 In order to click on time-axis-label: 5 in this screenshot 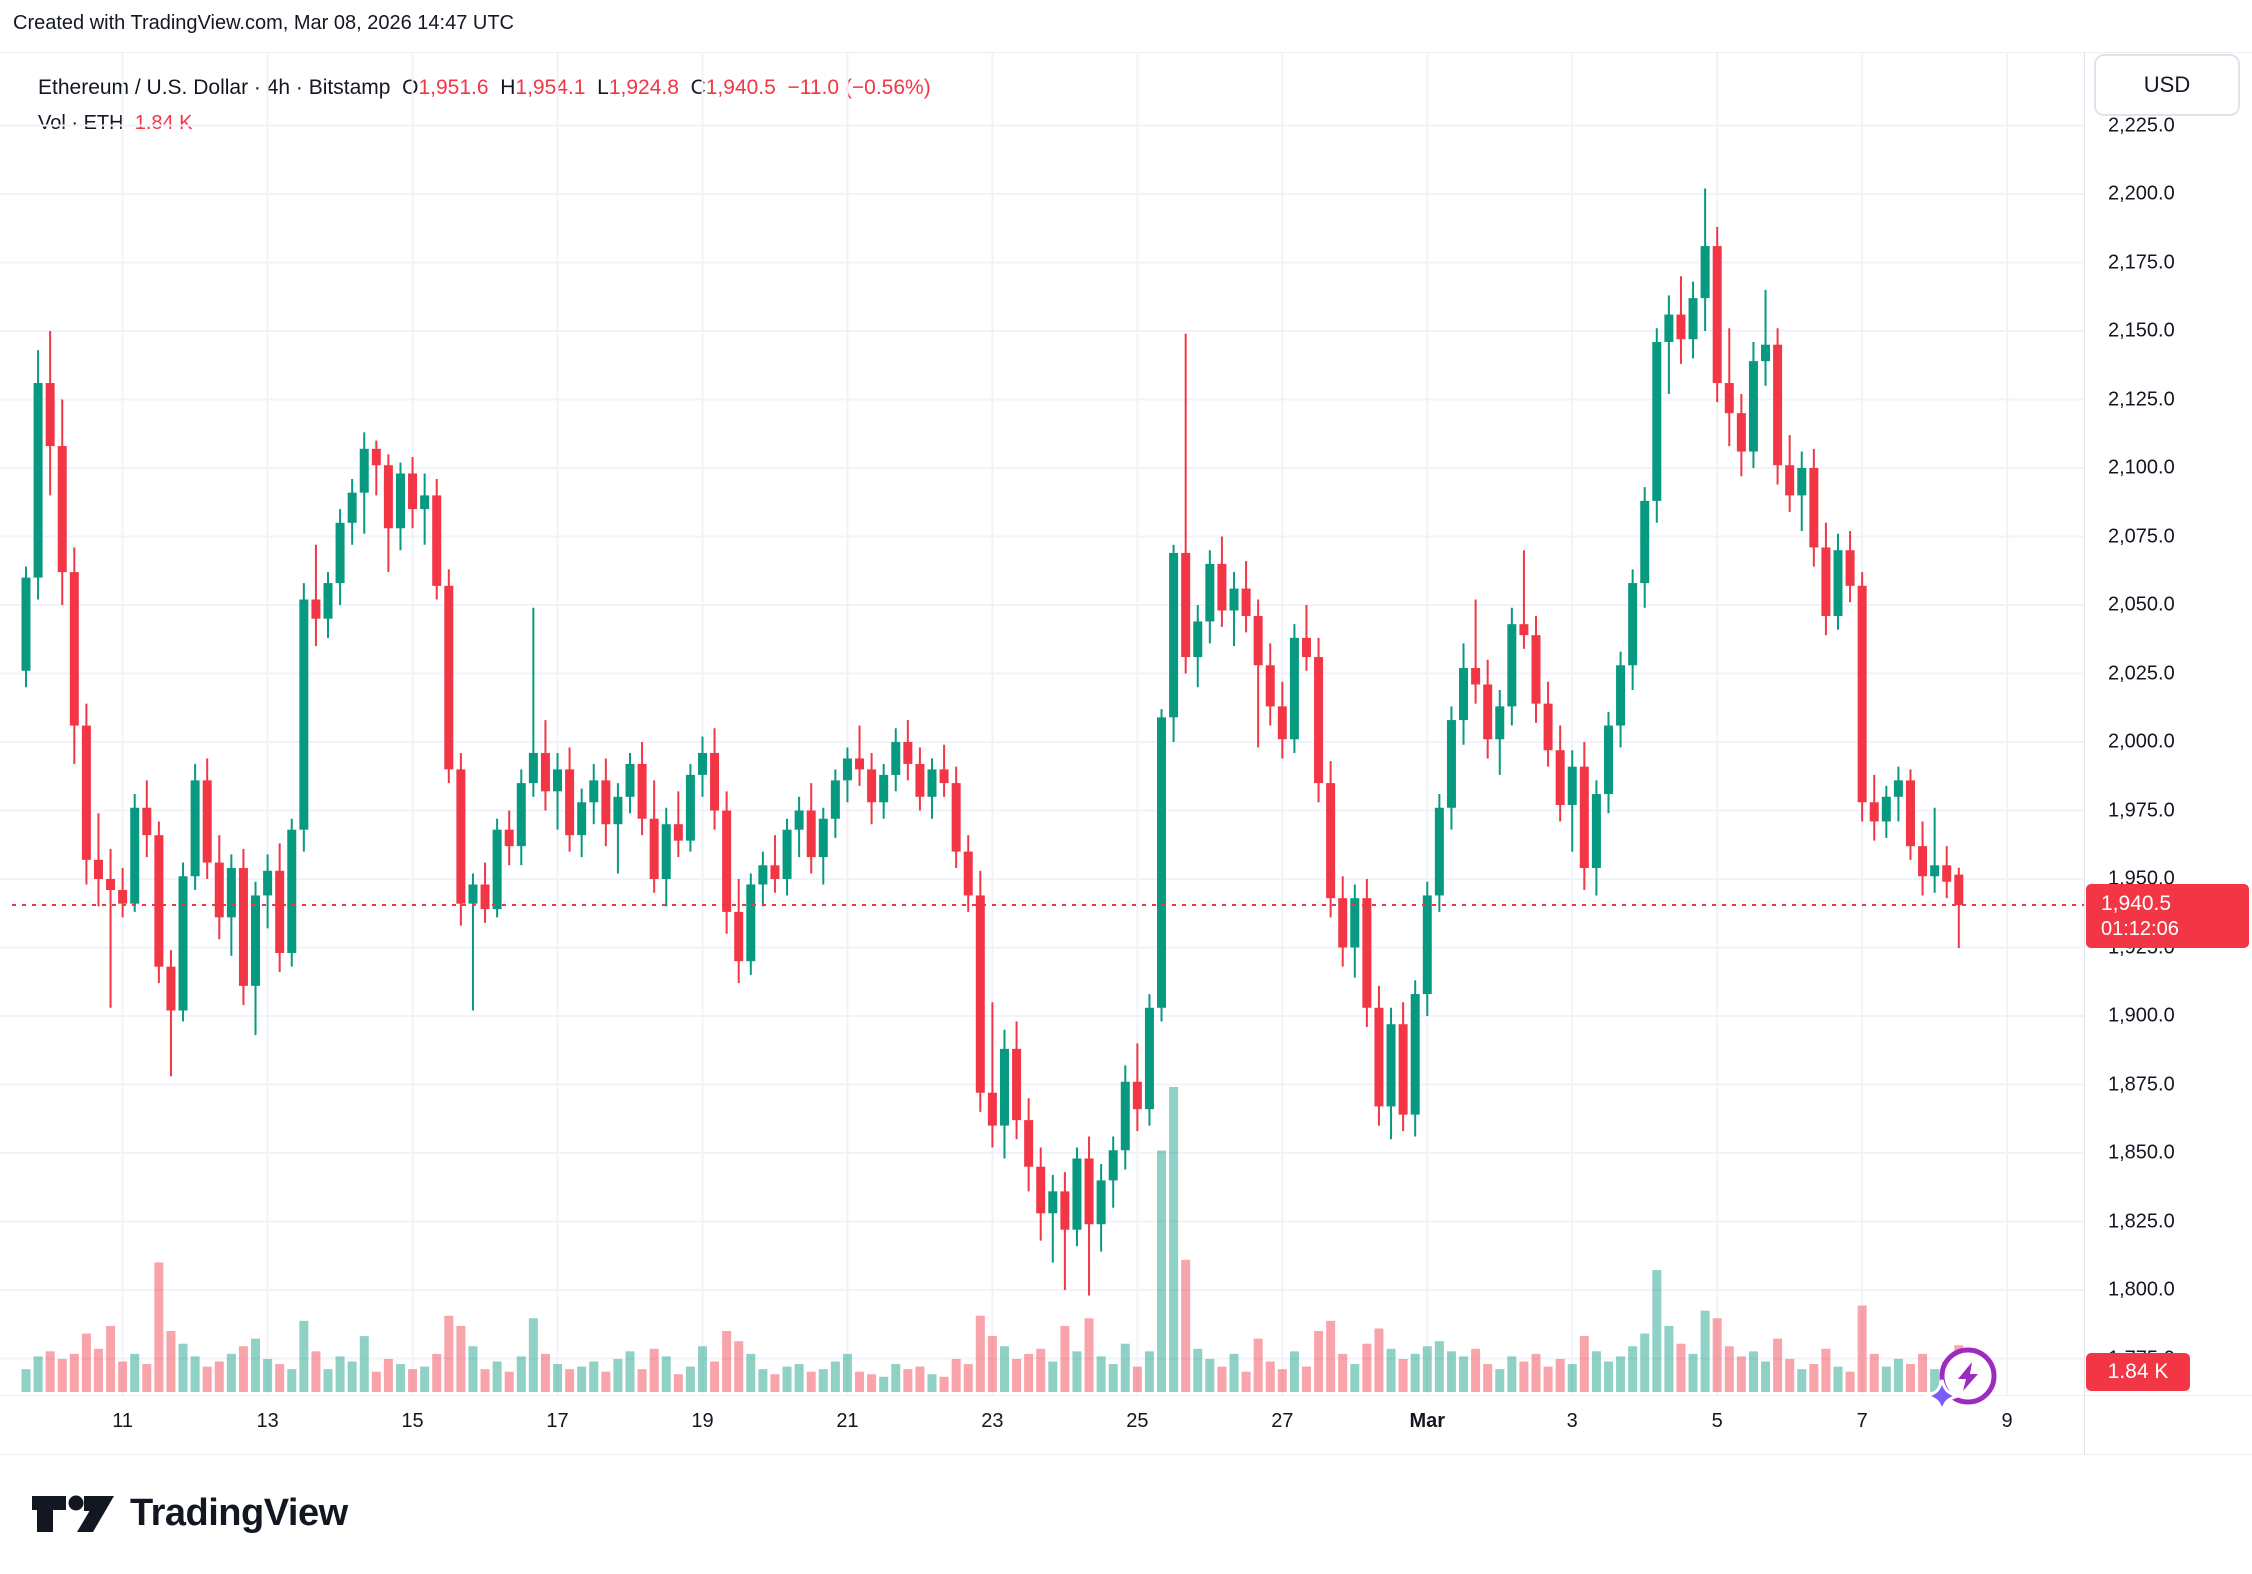, I will do `click(1717, 1421)`.